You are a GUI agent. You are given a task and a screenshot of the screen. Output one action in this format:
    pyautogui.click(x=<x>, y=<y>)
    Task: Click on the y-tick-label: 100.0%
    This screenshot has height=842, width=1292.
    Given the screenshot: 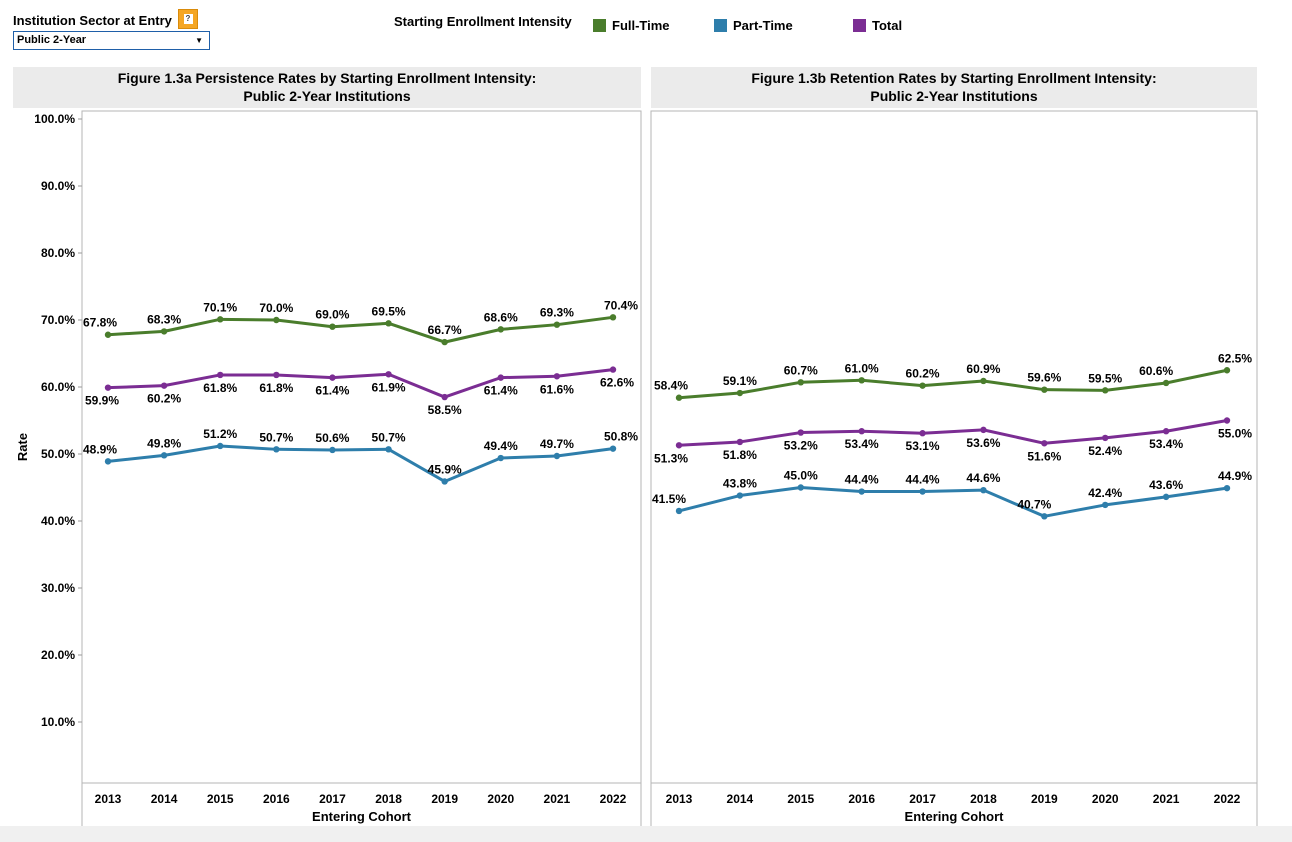 What is the action you would take?
    pyautogui.click(x=54, y=119)
    